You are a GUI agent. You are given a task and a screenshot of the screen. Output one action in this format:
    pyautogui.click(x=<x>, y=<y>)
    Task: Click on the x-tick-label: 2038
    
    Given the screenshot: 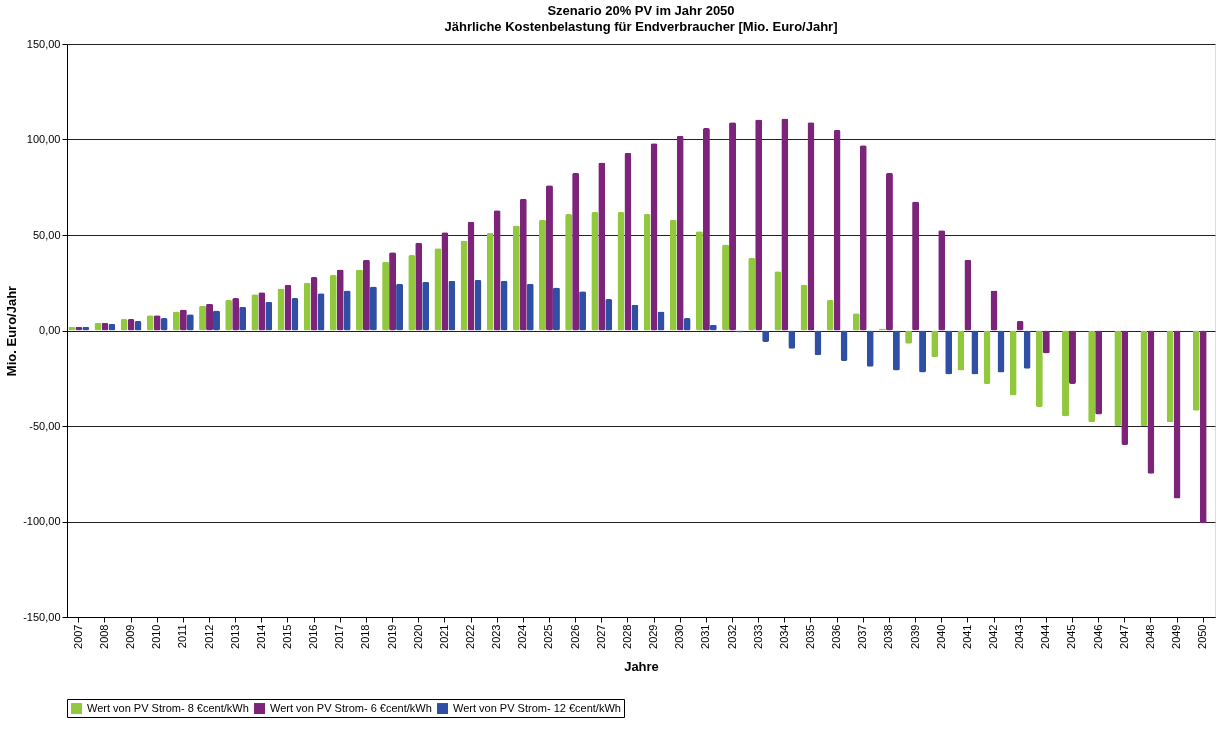 What is the action you would take?
    pyautogui.click(x=888, y=636)
    